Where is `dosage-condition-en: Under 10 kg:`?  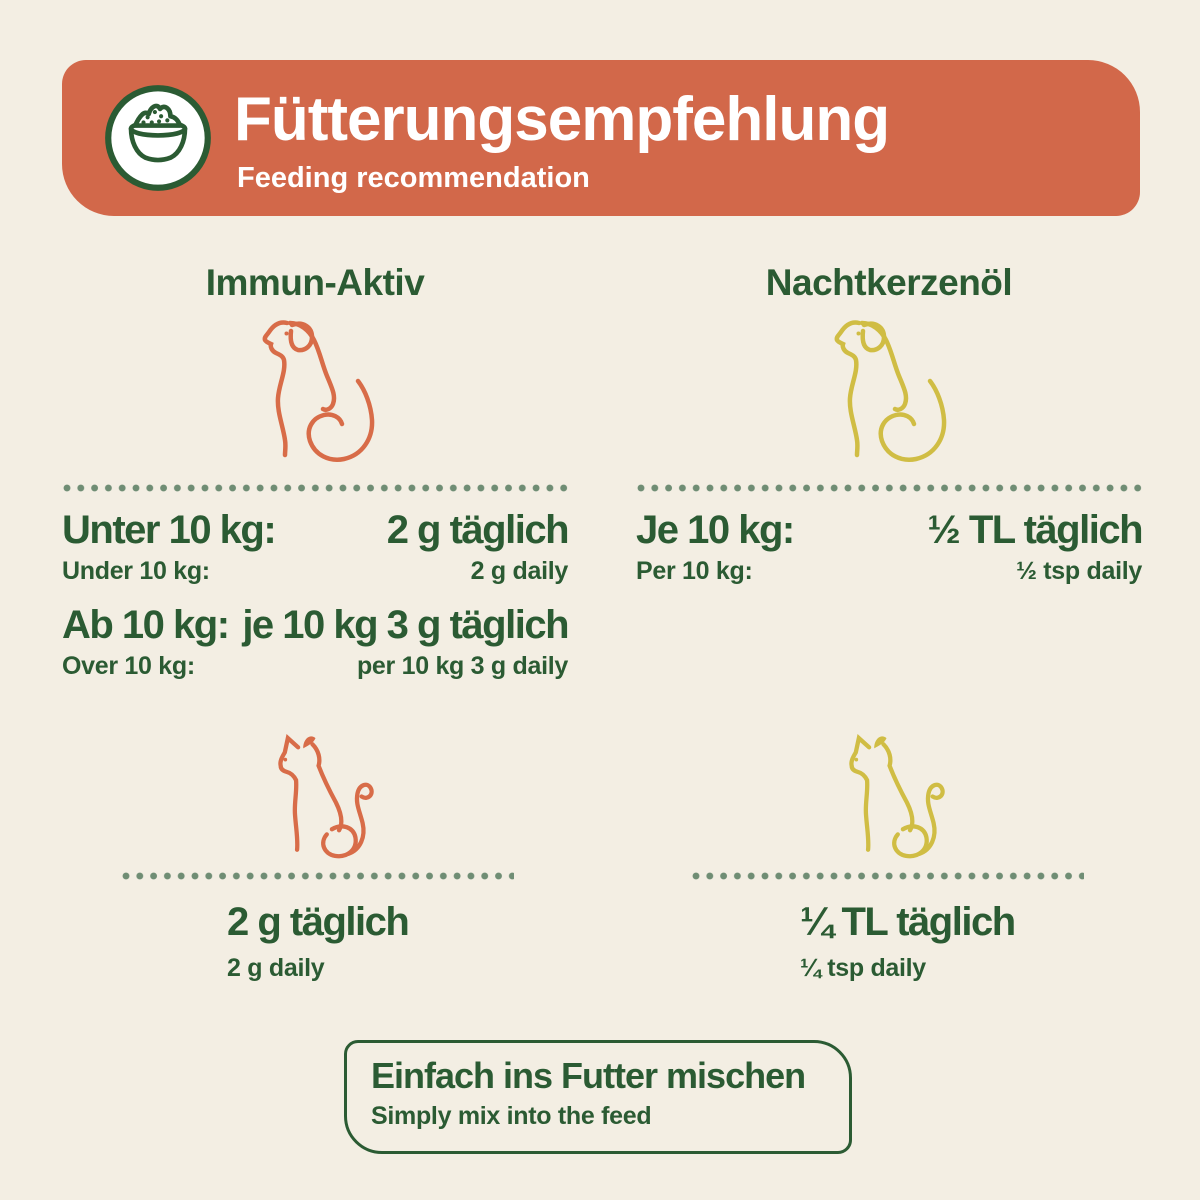
dosage-condition-en: Under 10 kg: is located at coordinates (136, 571).